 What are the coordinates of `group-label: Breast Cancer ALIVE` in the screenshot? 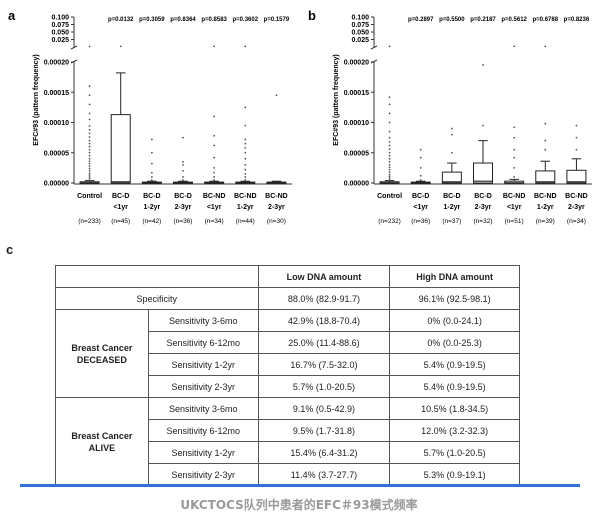 It's located at (102, 441).